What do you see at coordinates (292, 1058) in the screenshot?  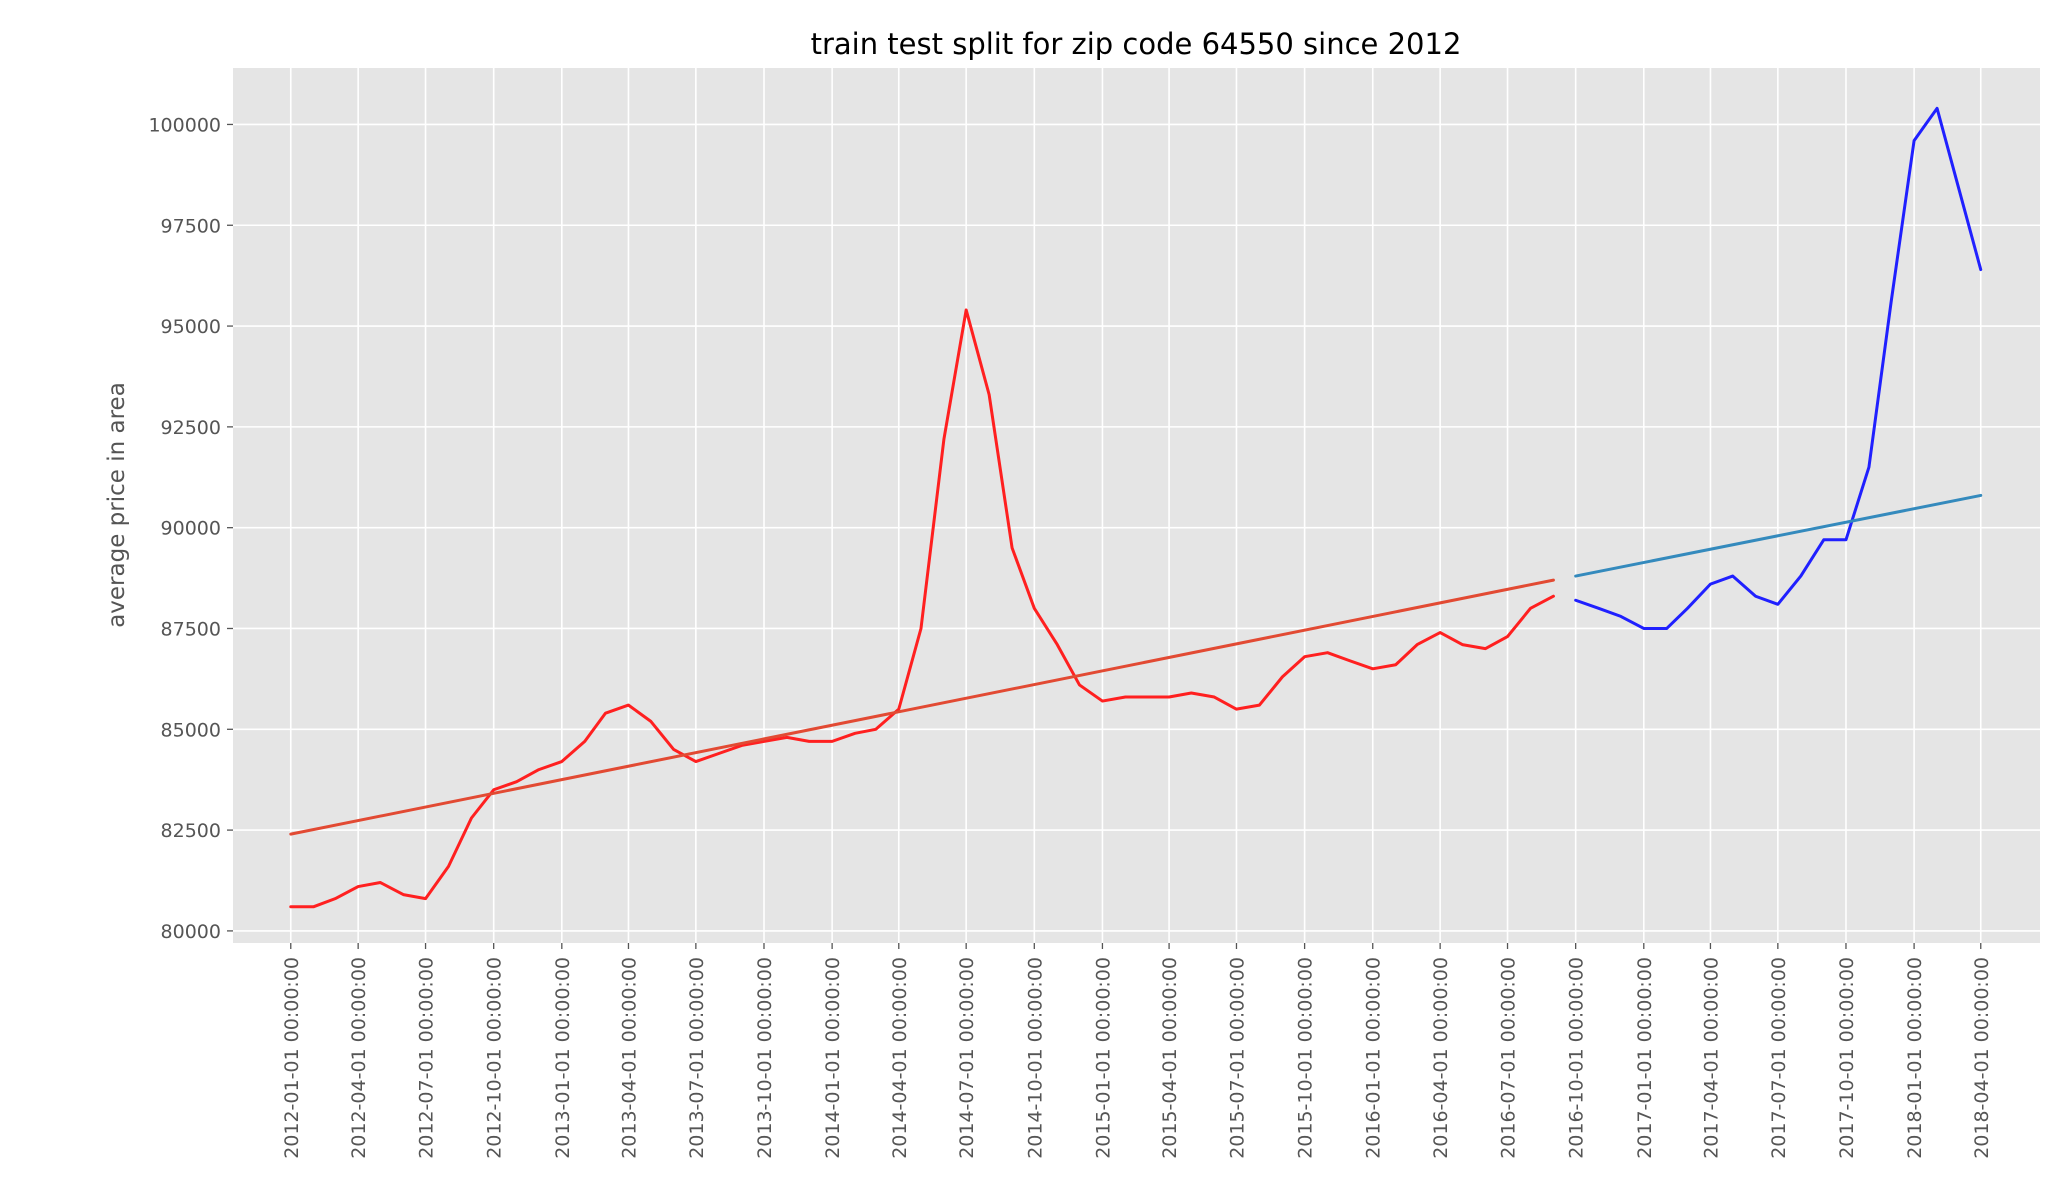 I see `x-tick-label: 2012-01-01 00:00:00` at bounding box center [292, 1058].